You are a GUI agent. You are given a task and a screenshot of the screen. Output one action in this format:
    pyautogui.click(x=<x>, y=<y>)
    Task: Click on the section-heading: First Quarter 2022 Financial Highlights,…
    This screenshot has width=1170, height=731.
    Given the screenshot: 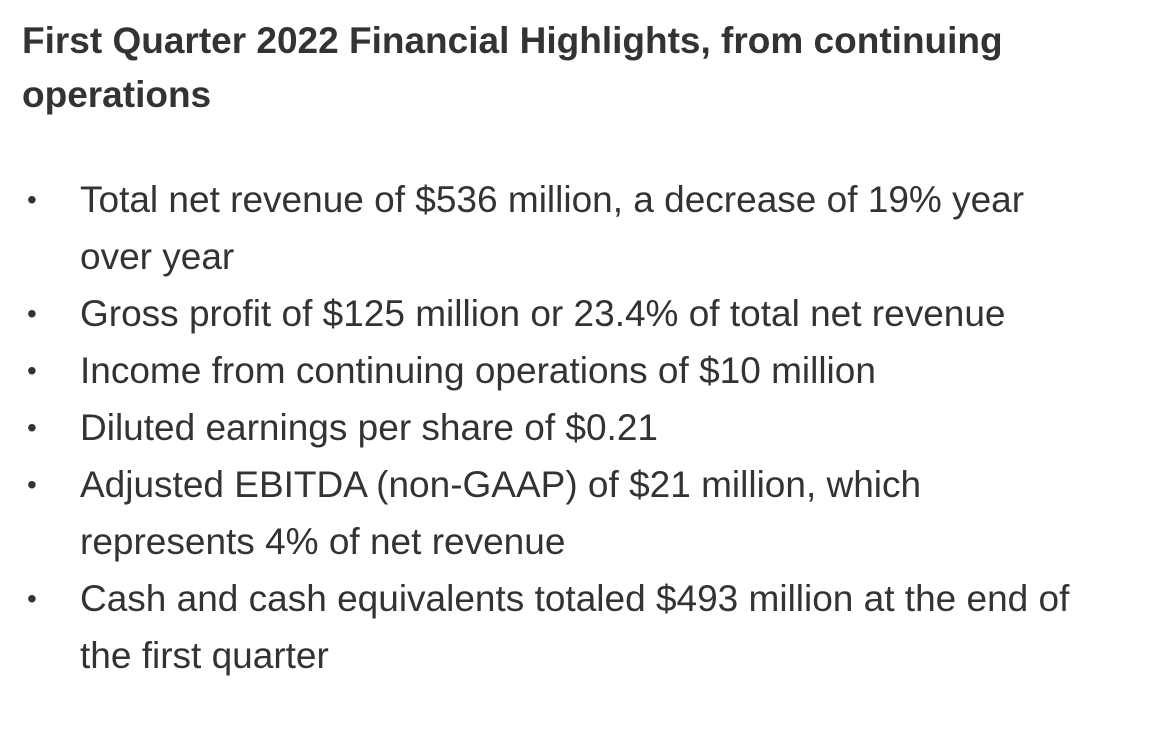 What is the action you would take?
    pyautogui.click(x=512, y=67)
    